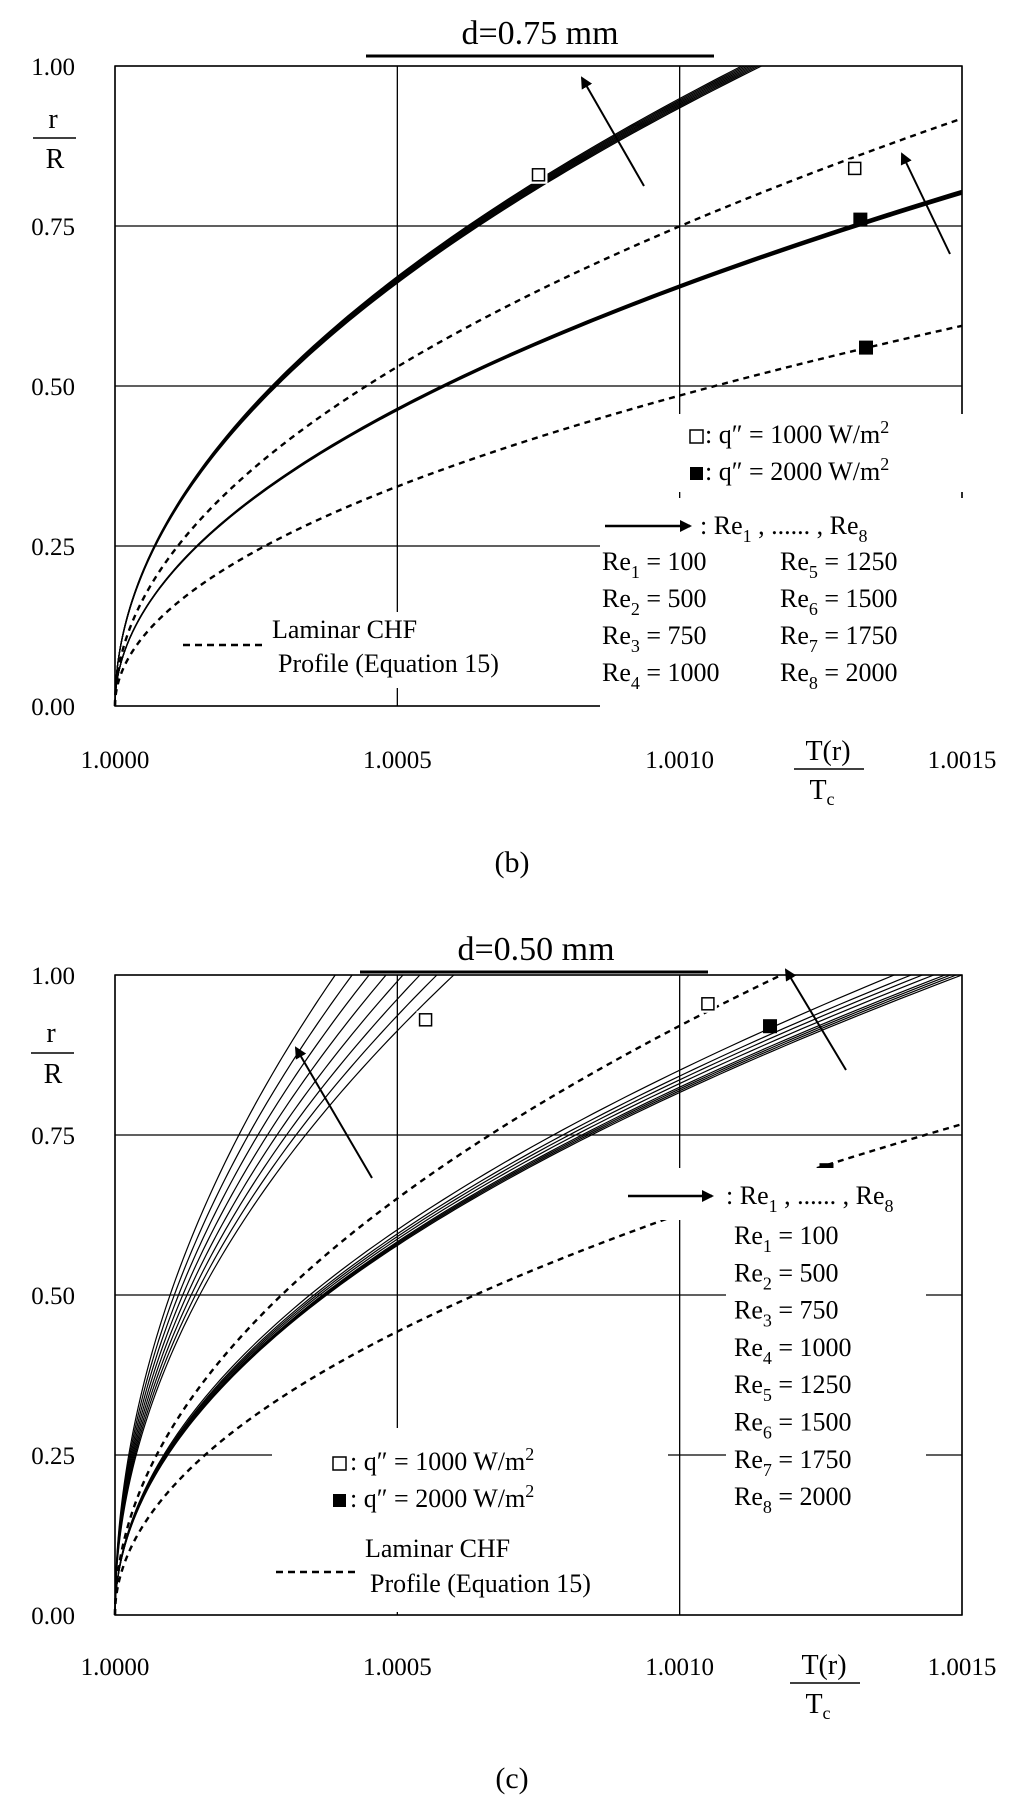 Image resolution: width=1024 pixels, height=1806 pixels. I want to click on chart-title-b: d=0.75 mm, so click(539, 33).